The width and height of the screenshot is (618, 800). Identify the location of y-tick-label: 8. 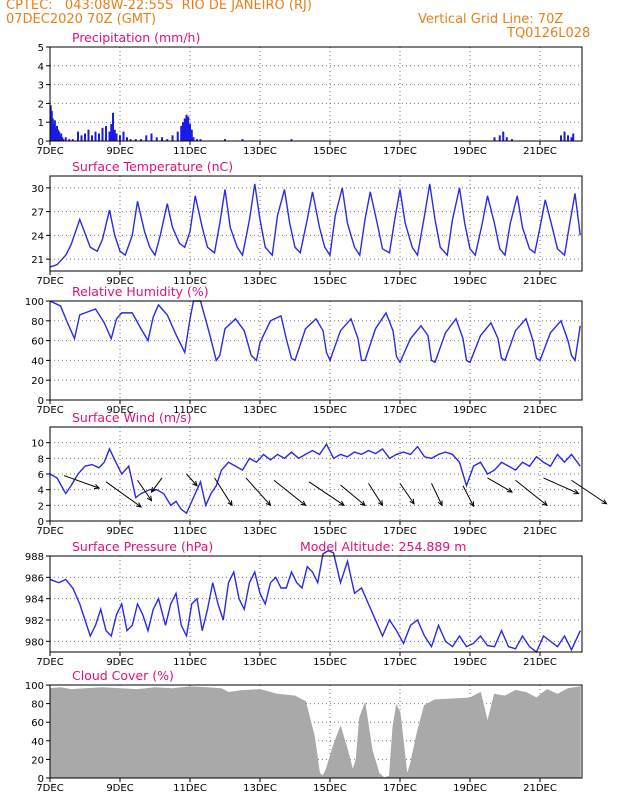
(41, 459).